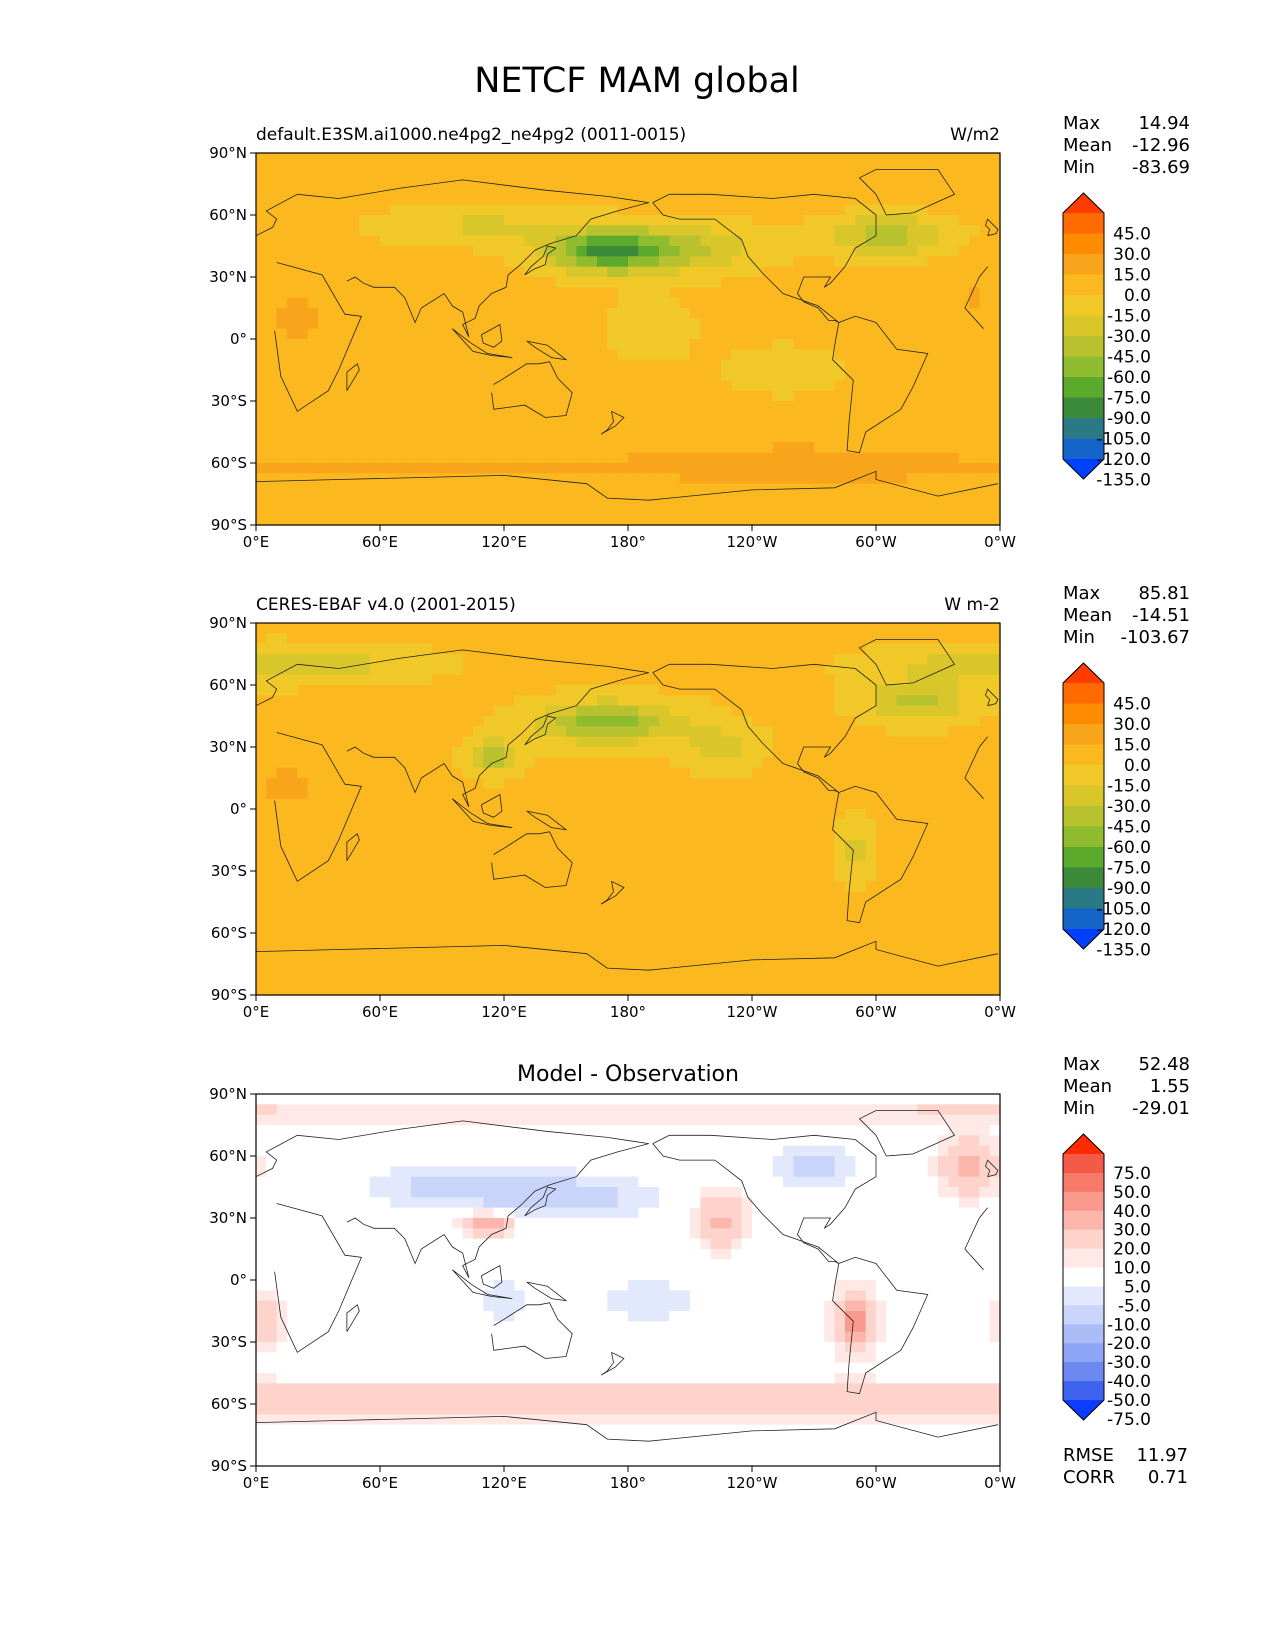  I want to click on x-tick-label: 120°W, so click(752, 542).